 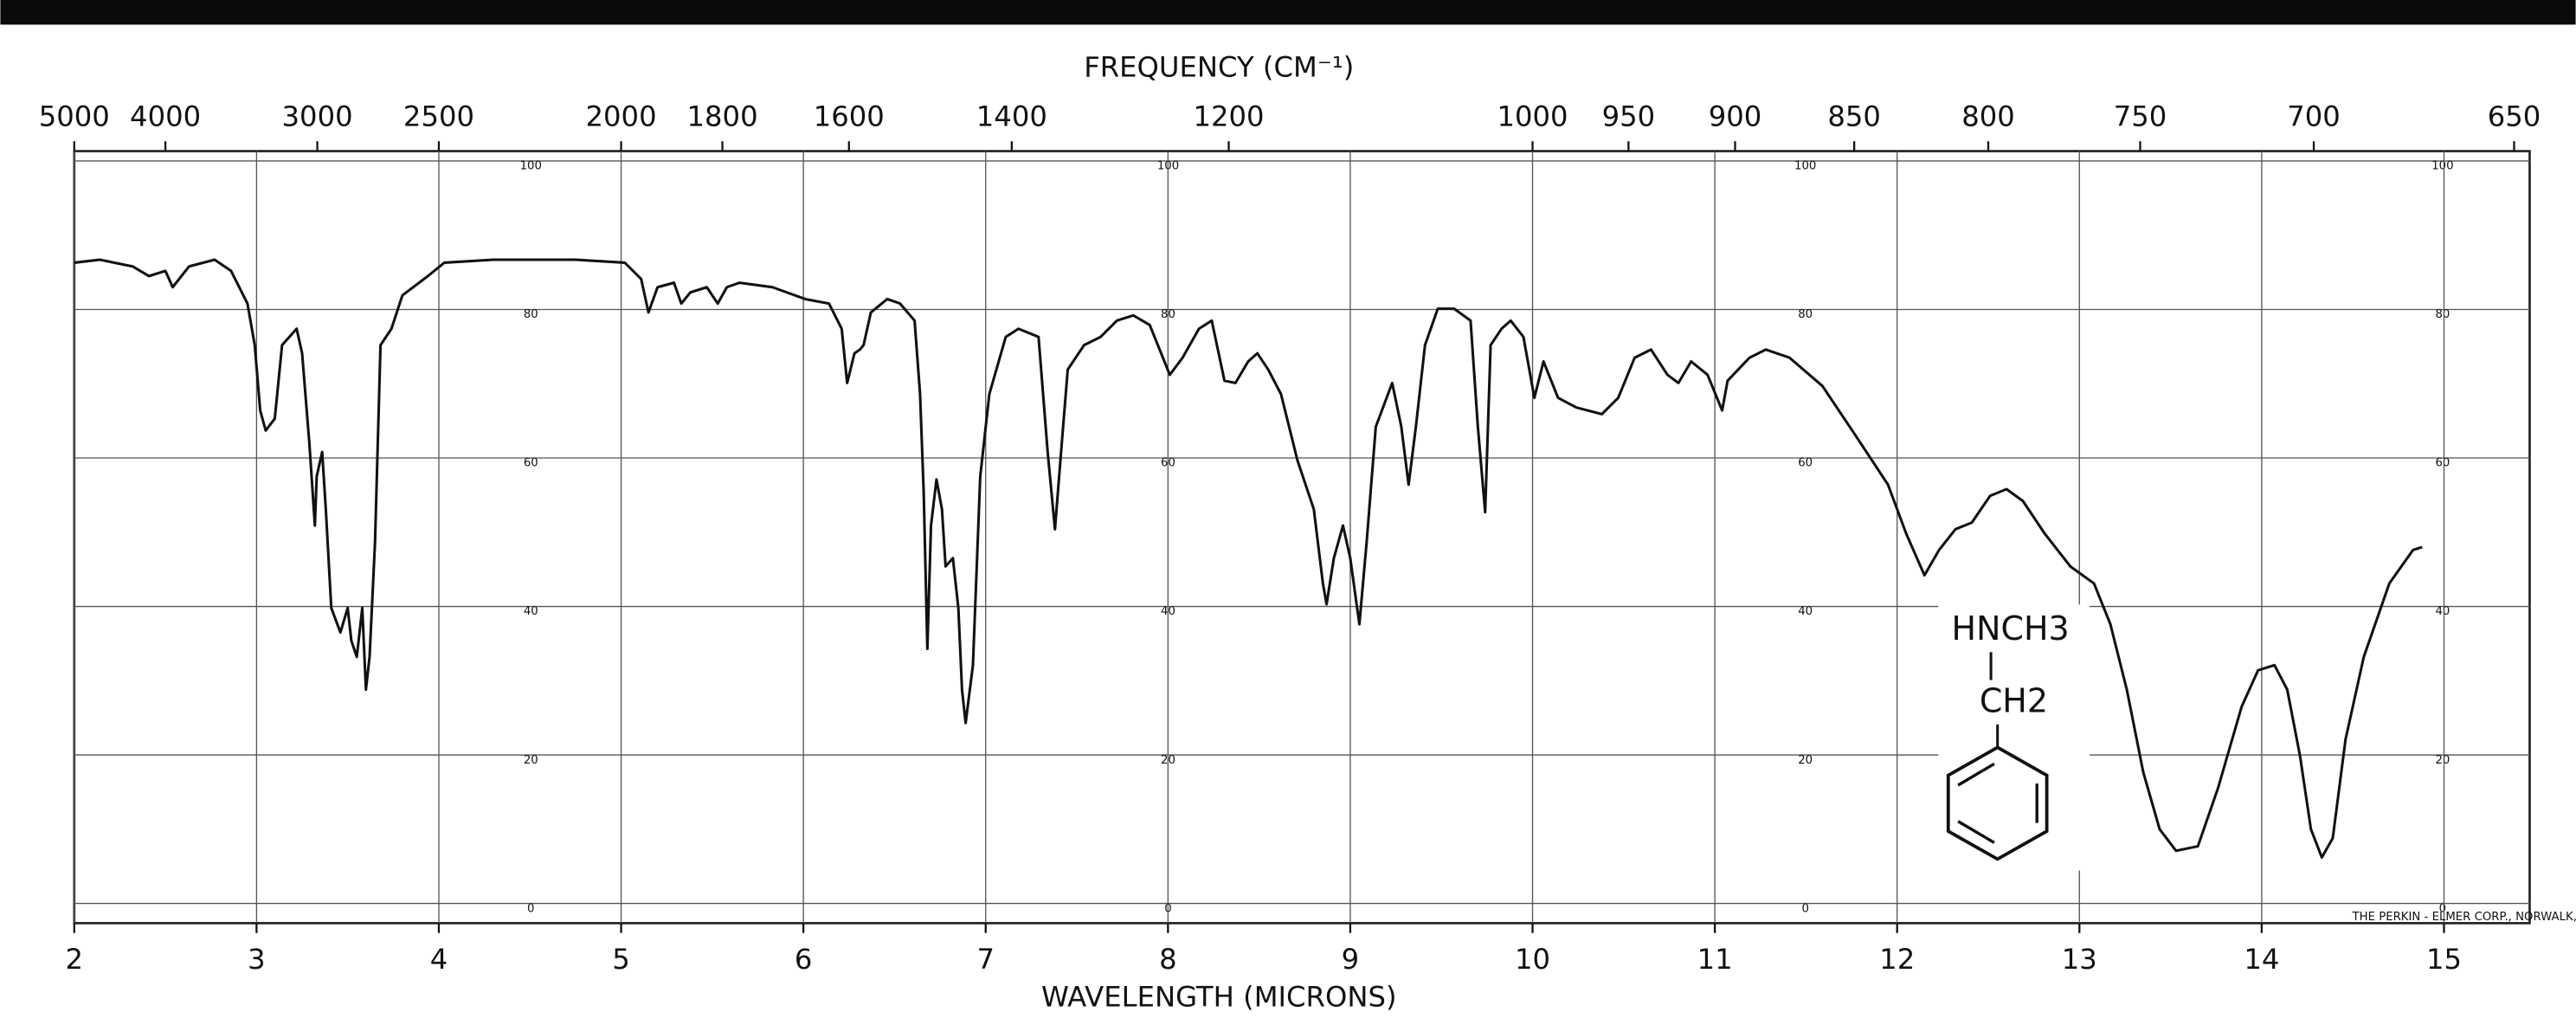 What do you see at coordinates (1351, 959) in the screenshot?
I see `x-tick-label: 9` at bounding box center [1351, 959].